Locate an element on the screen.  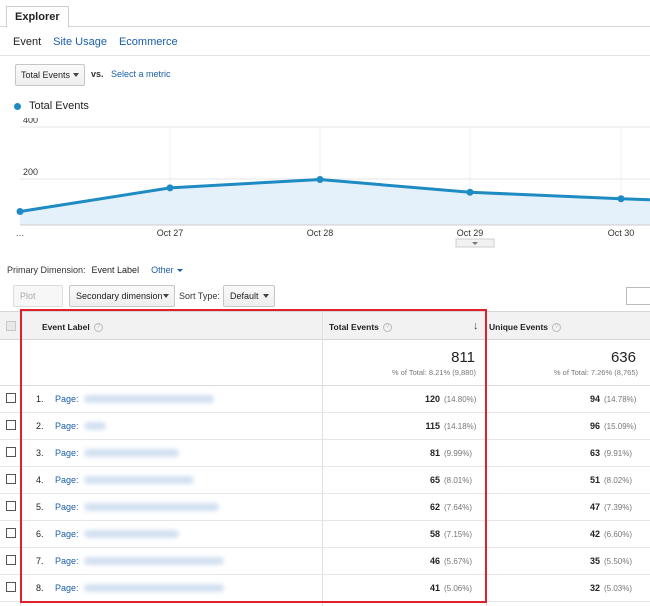
row-total-events: 81 is located at coordinates (434, 453).